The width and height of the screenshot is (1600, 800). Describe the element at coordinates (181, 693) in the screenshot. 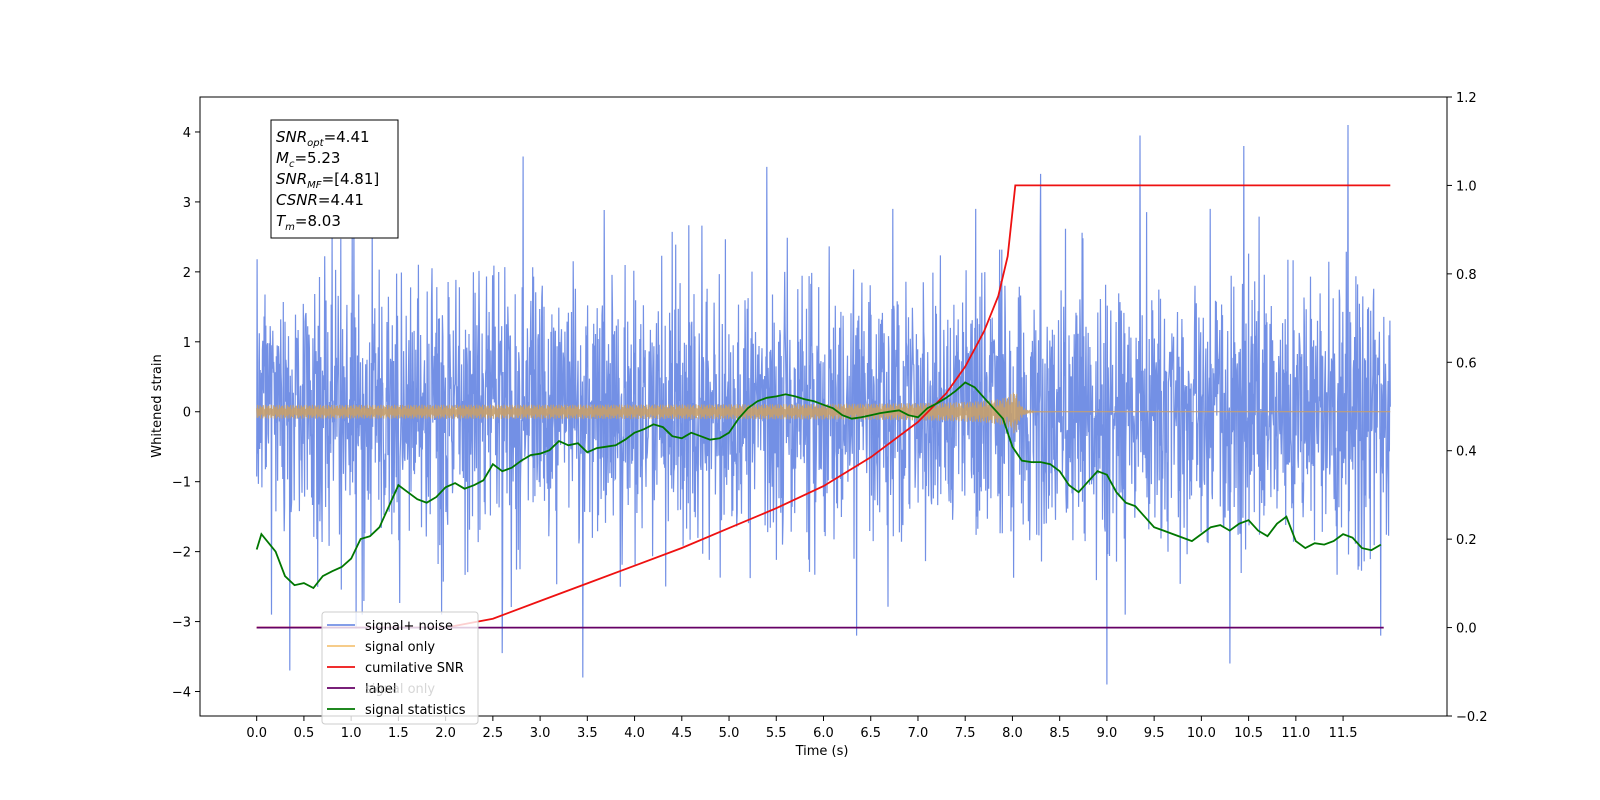

I see `y-tick-label: −4` at that location.